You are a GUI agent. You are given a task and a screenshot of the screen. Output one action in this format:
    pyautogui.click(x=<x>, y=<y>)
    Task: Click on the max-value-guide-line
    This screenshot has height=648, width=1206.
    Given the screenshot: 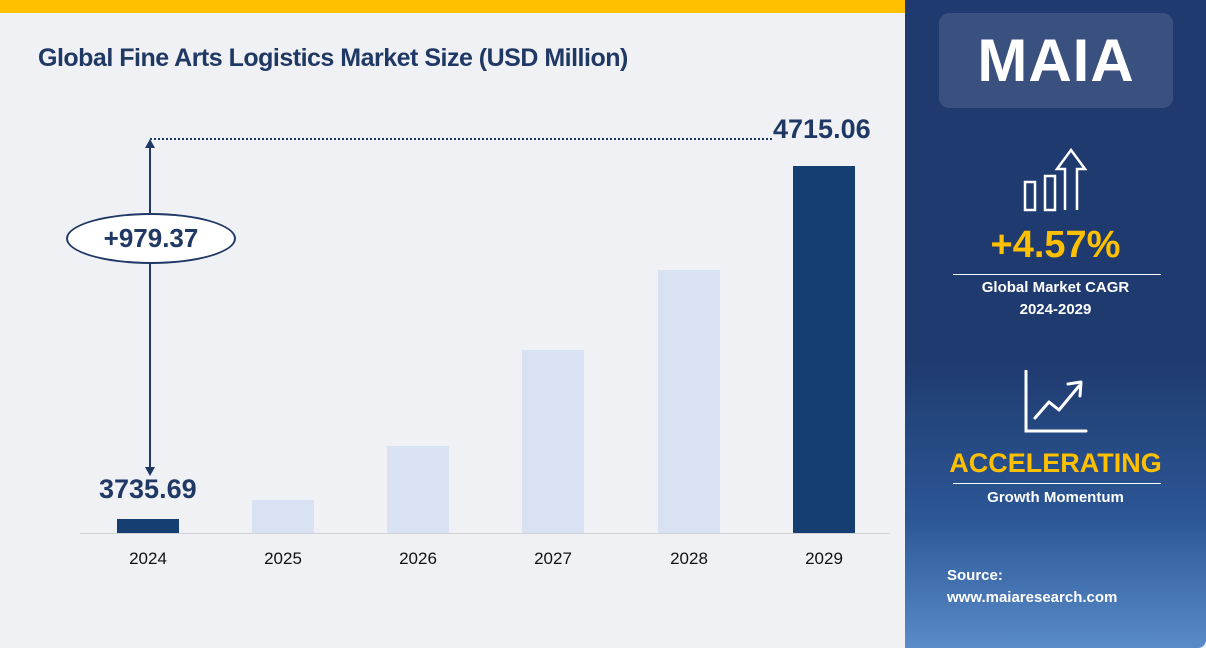 What is the action you would take?
    pyautogui.click(x=461, y=139)
    